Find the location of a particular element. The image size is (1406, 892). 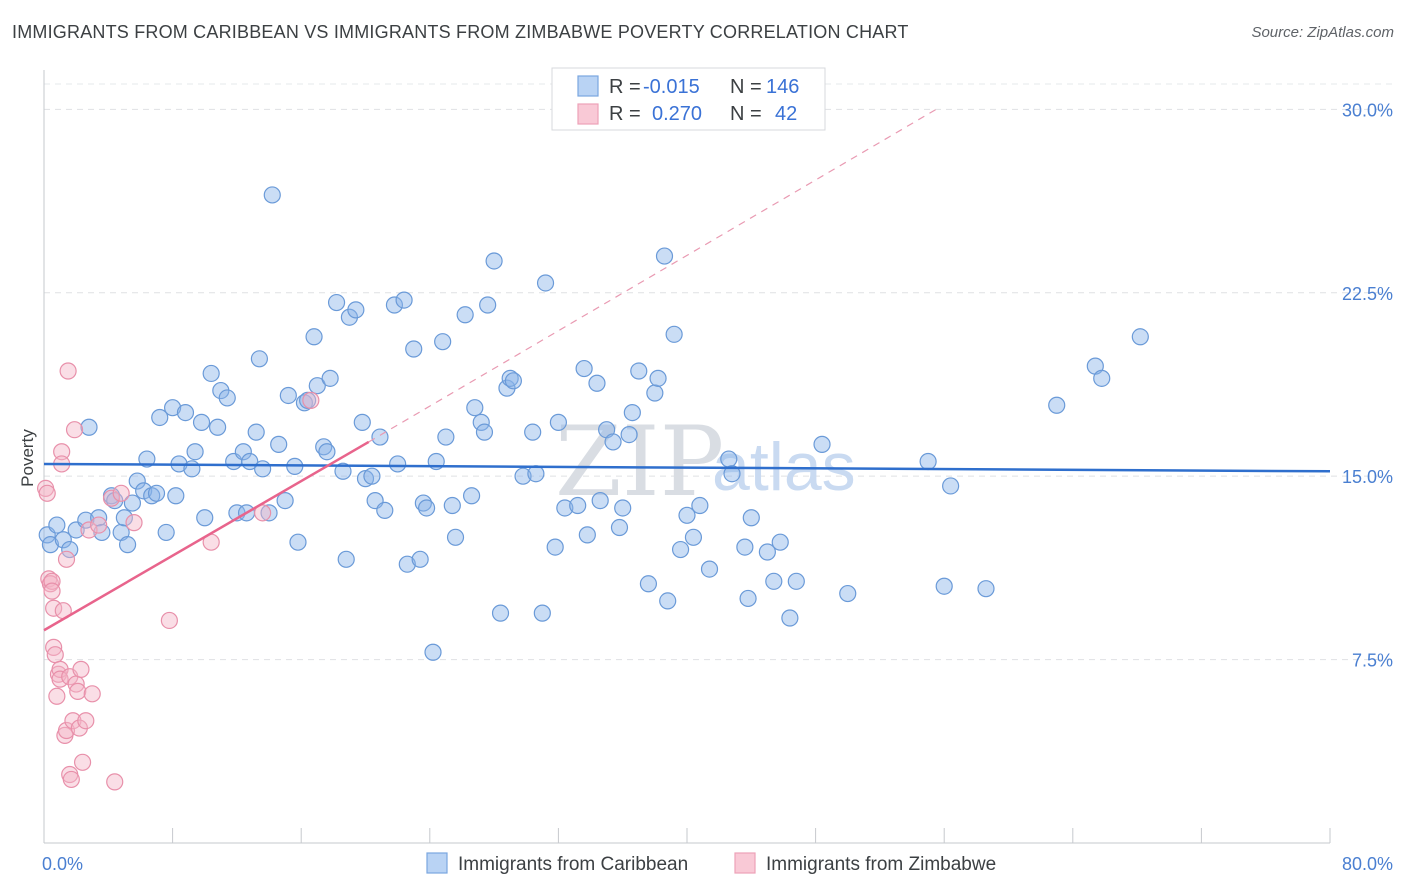

legend-n-label-1: N = is located at coordinates (746, 114).